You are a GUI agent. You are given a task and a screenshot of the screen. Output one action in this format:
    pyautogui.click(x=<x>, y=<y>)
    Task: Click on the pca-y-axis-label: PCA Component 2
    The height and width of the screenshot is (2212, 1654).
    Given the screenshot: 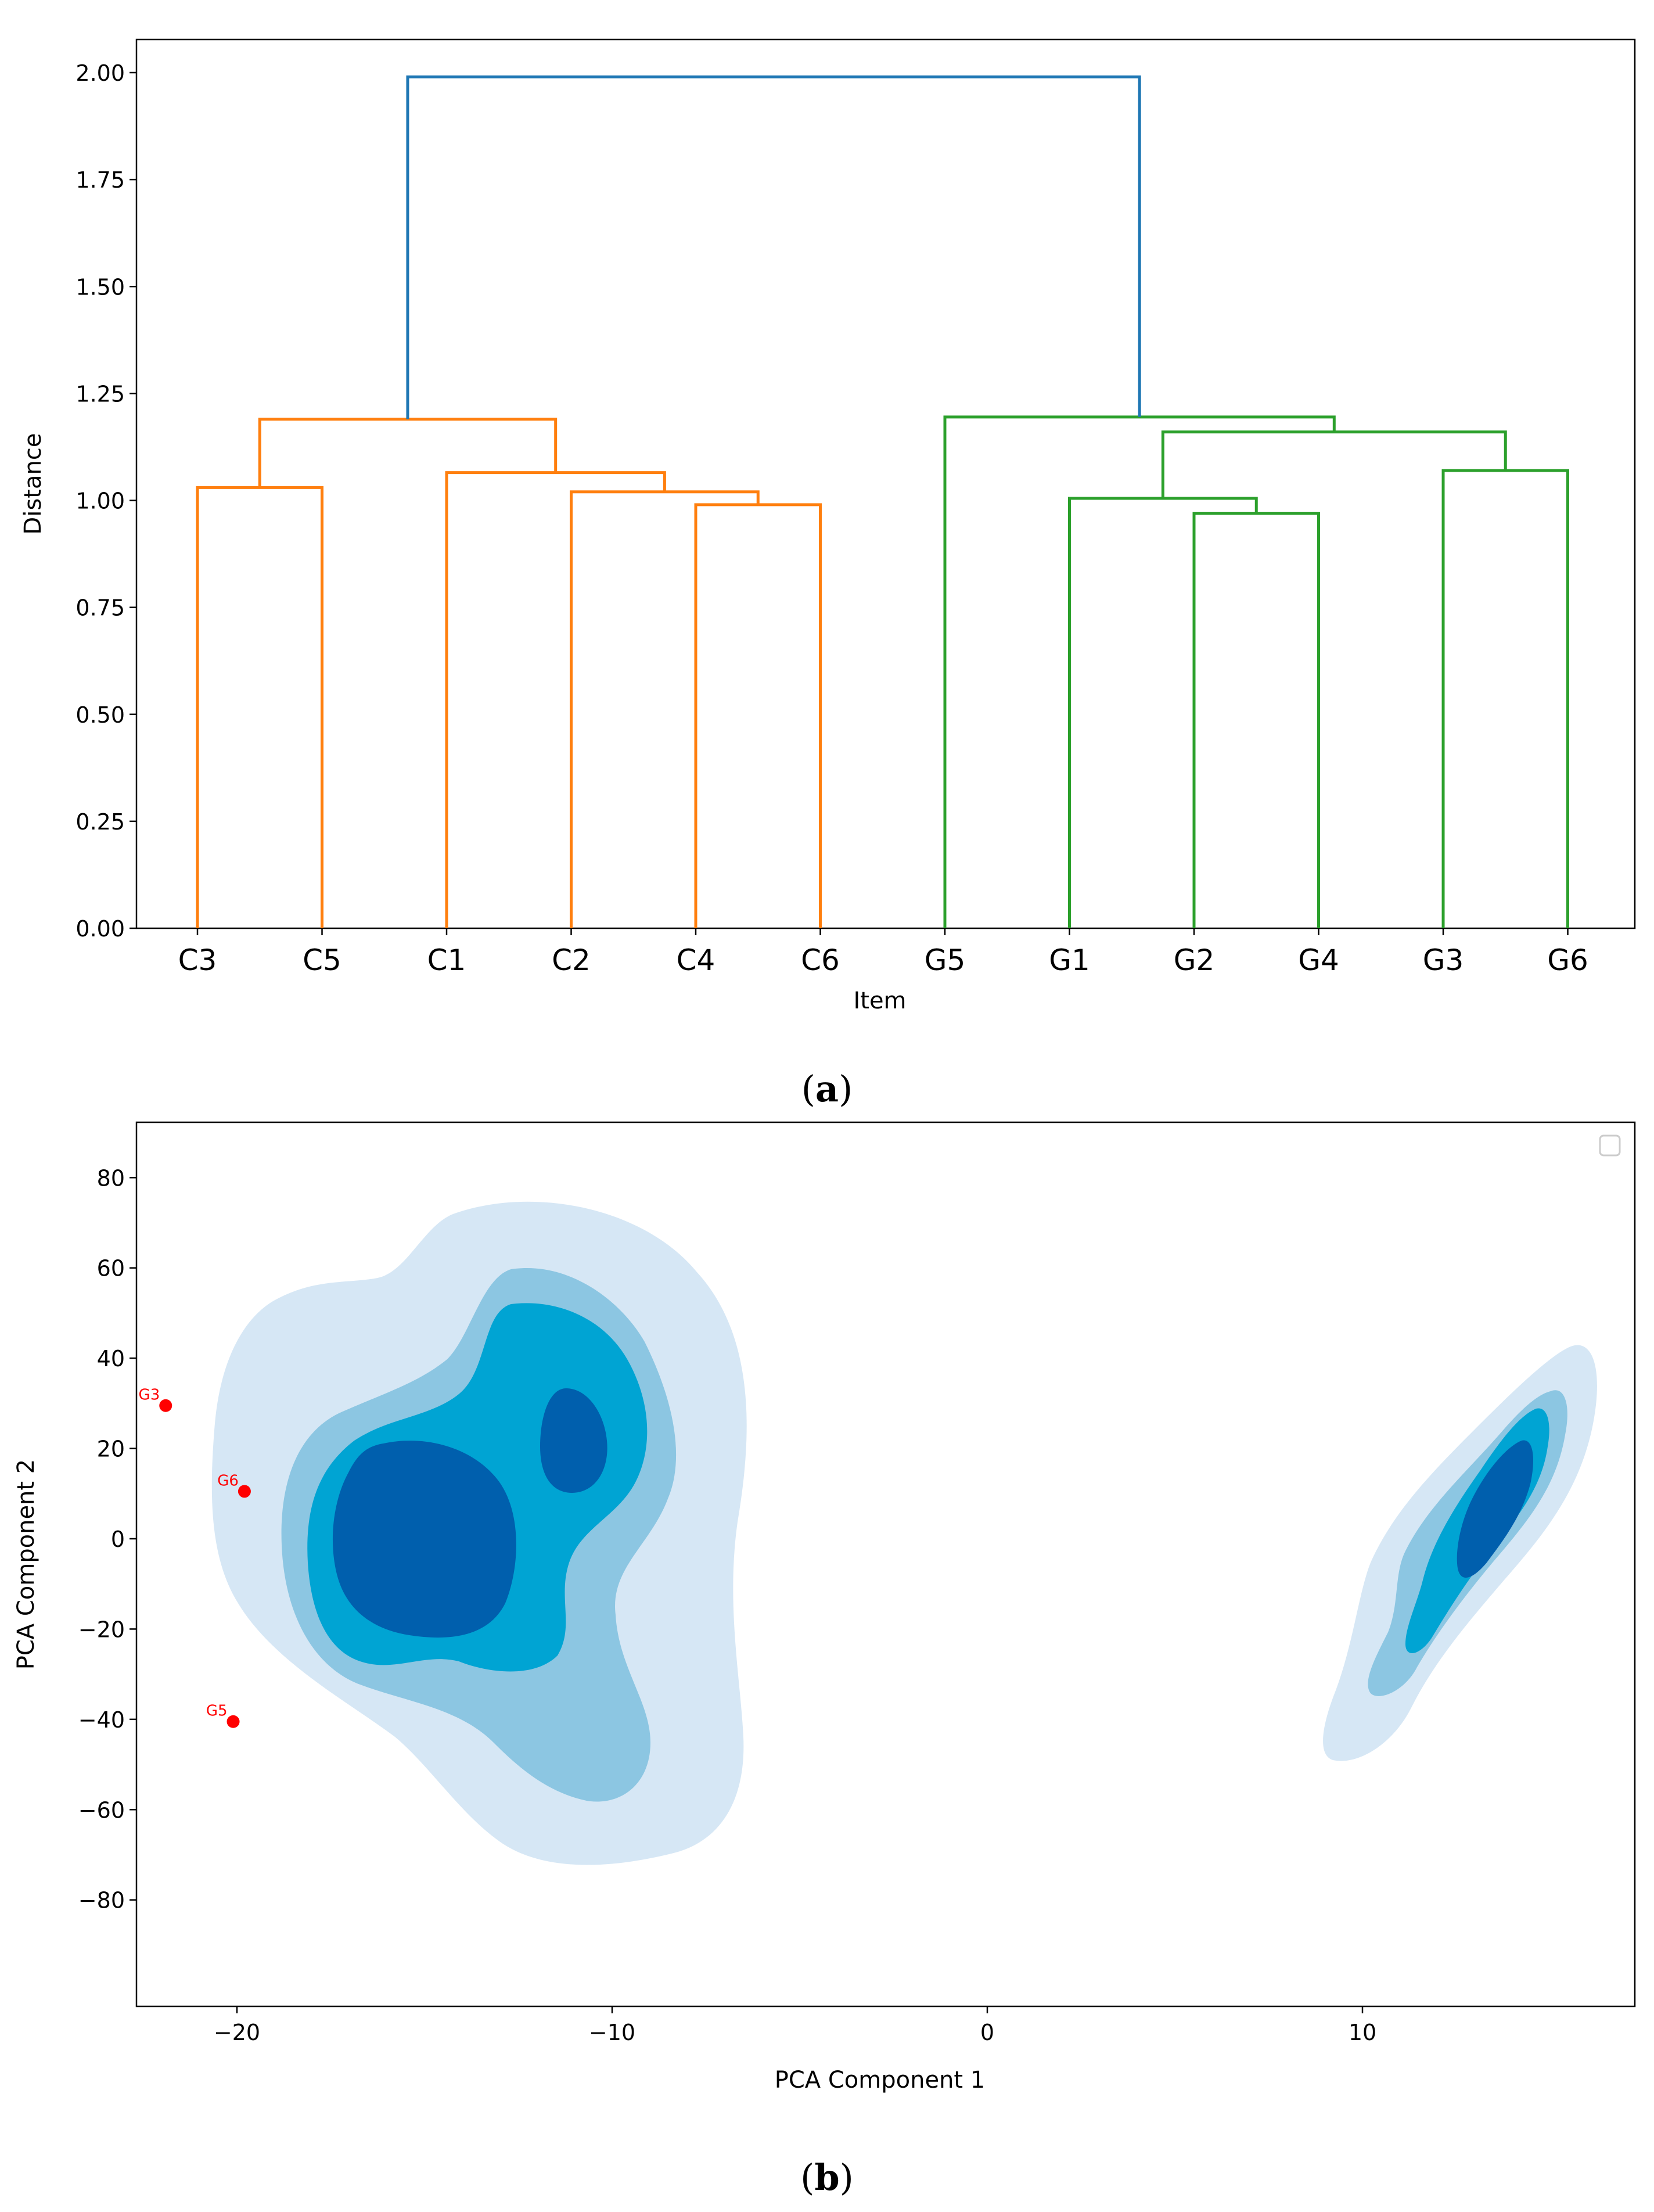 What is the action you would take?
    pyautogui.click(x=26, y=1565)
    